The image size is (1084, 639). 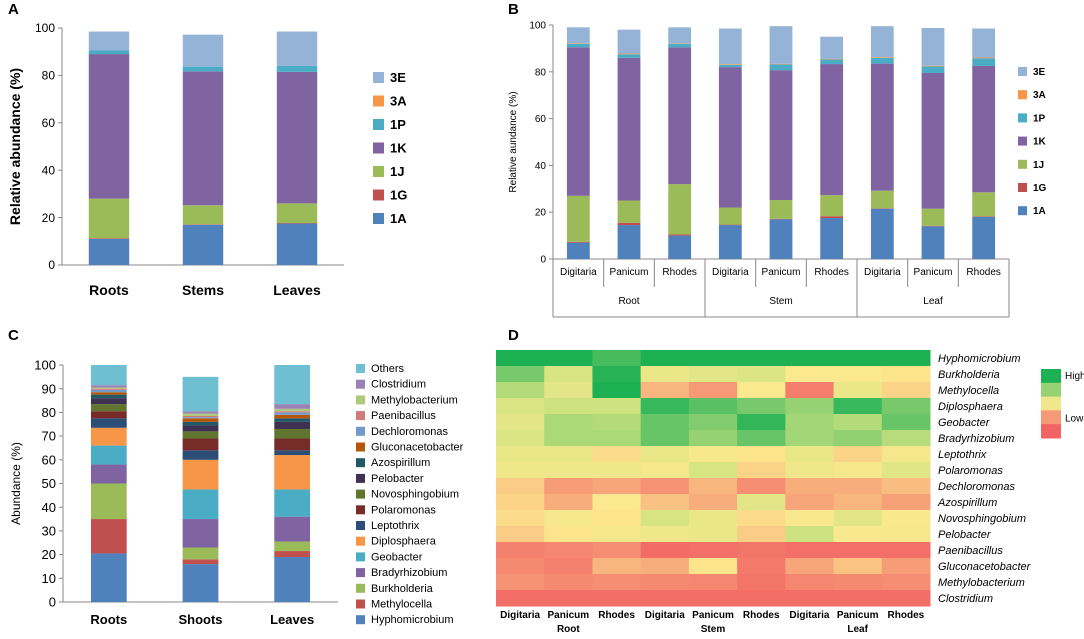 What do you see at coordinates (398, 218) in the screenshot?
I see `legend-label-a-1a: 1A` at bounding box center [398, 218].